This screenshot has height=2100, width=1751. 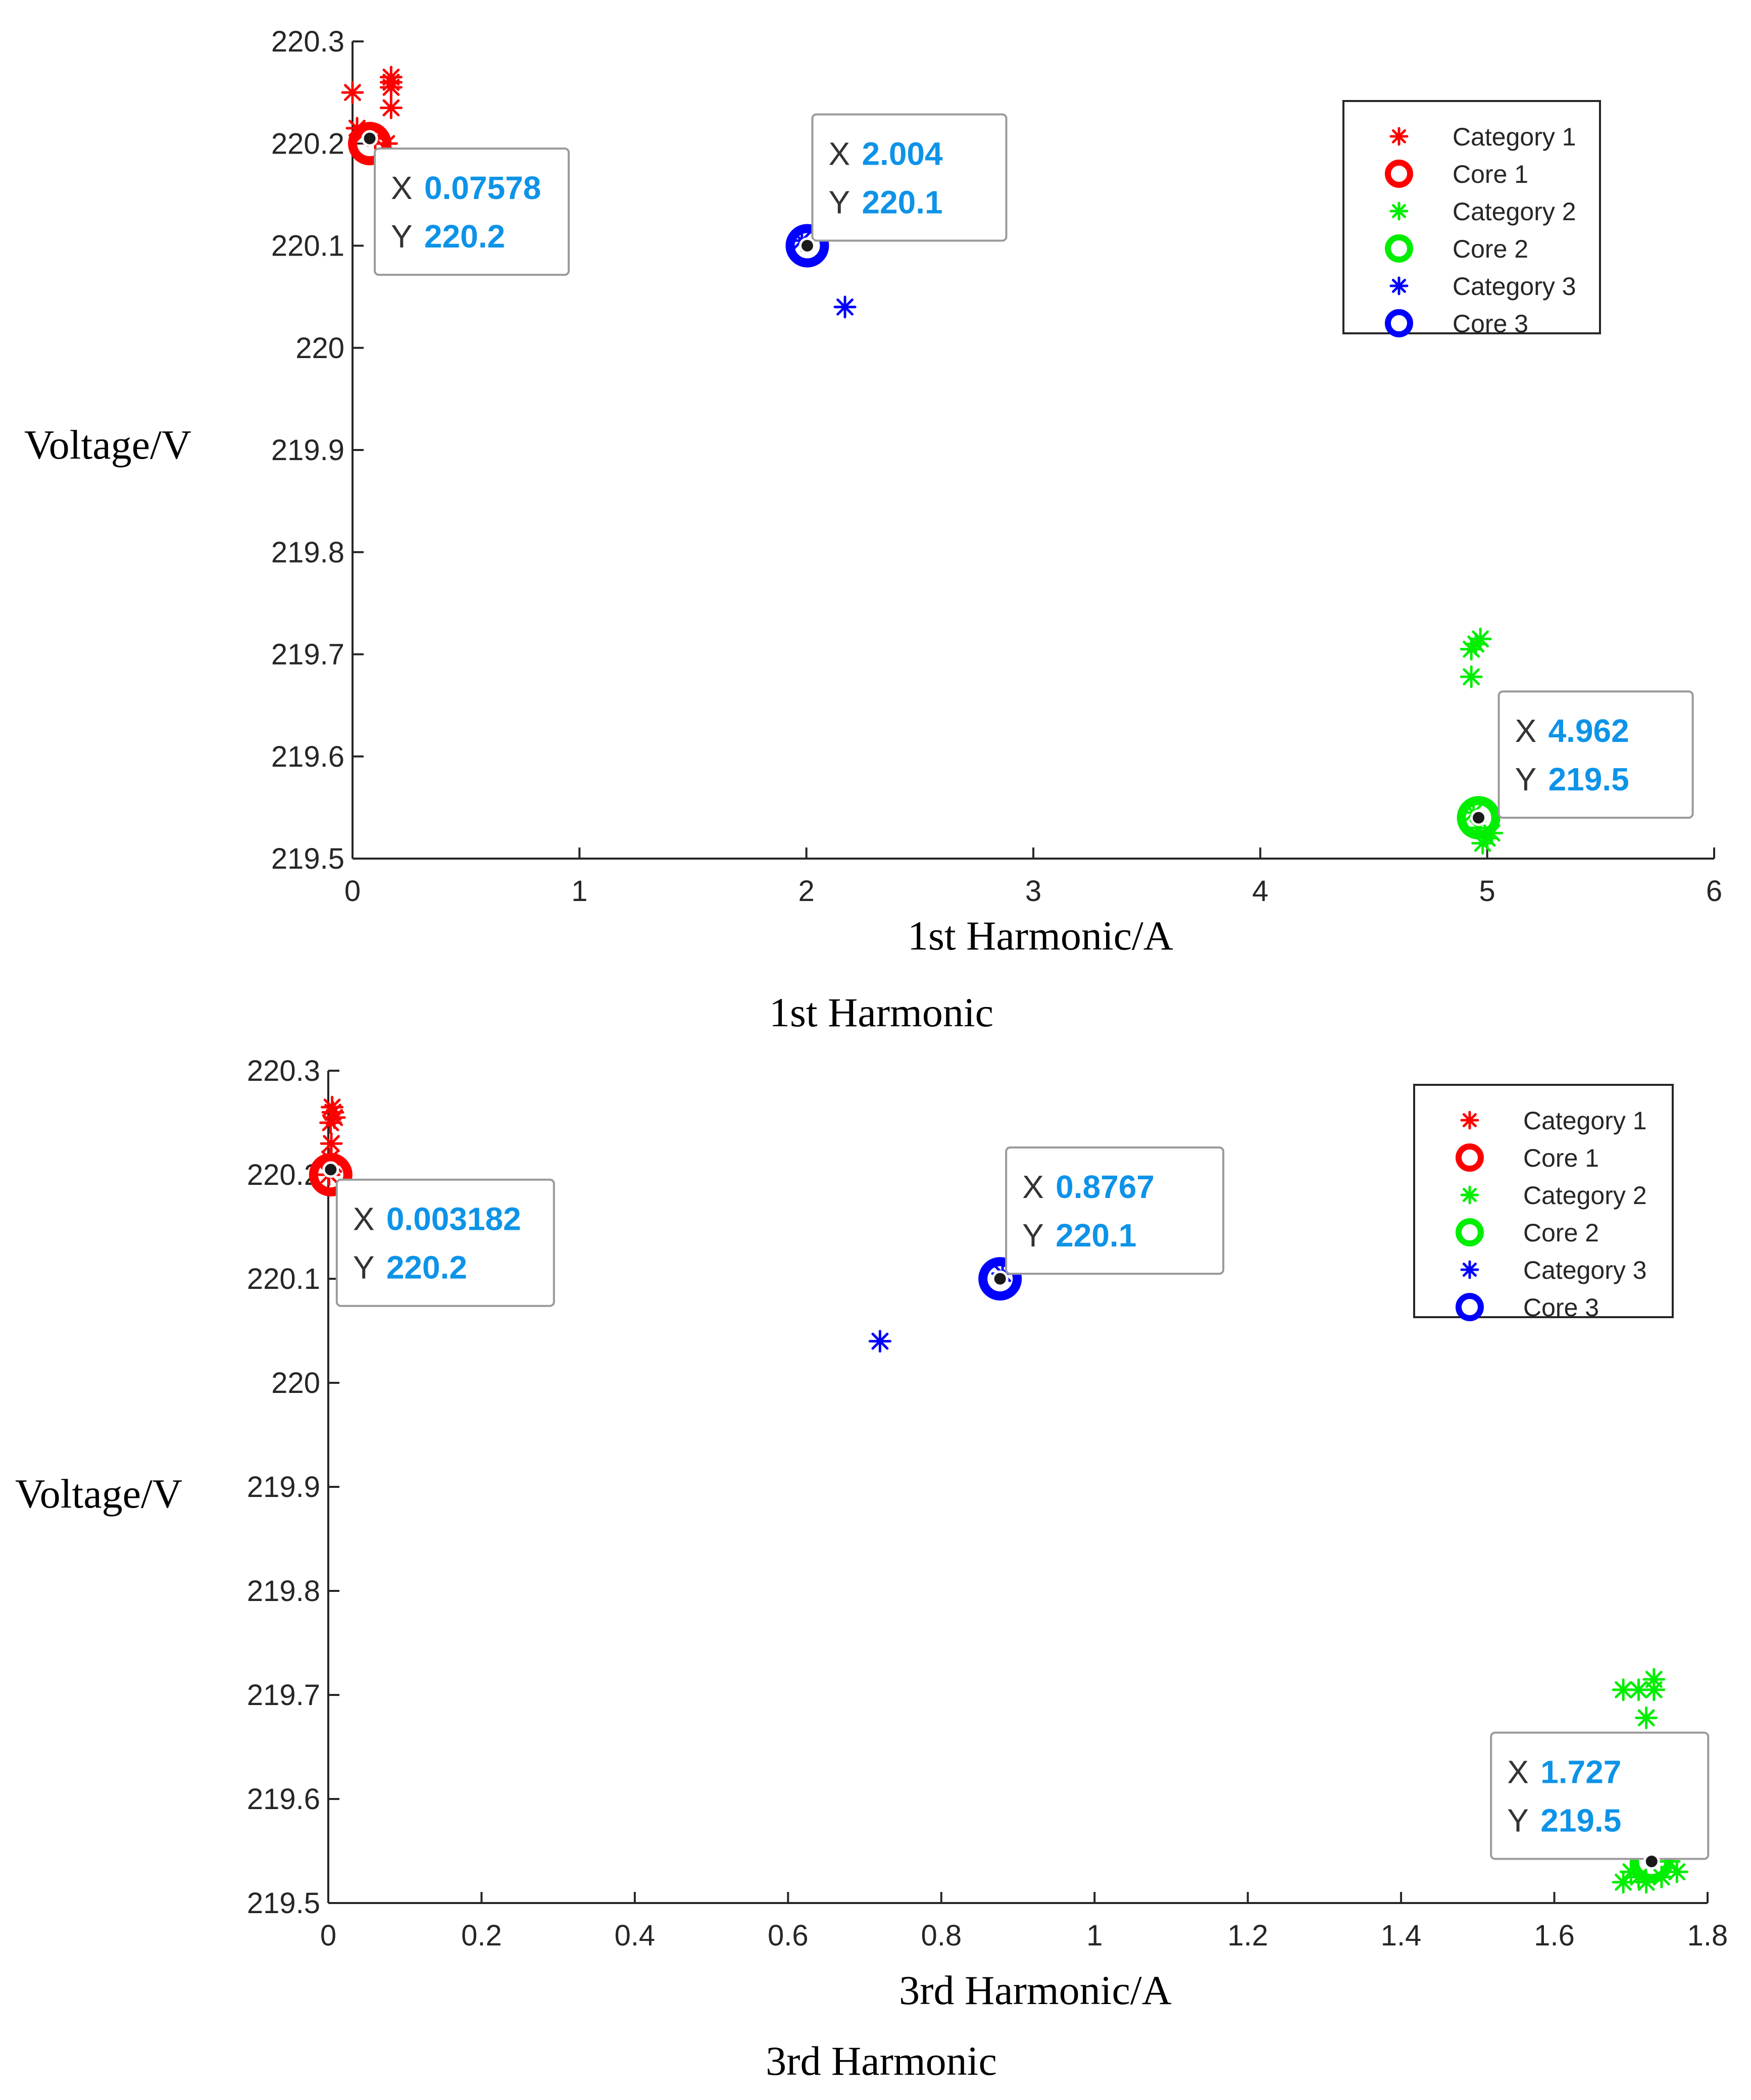 What do you see at coordinates (98, 1494) in the screenshot?
I see `y-axis-label: Voltage/V` at bounding box center [98, 1494].